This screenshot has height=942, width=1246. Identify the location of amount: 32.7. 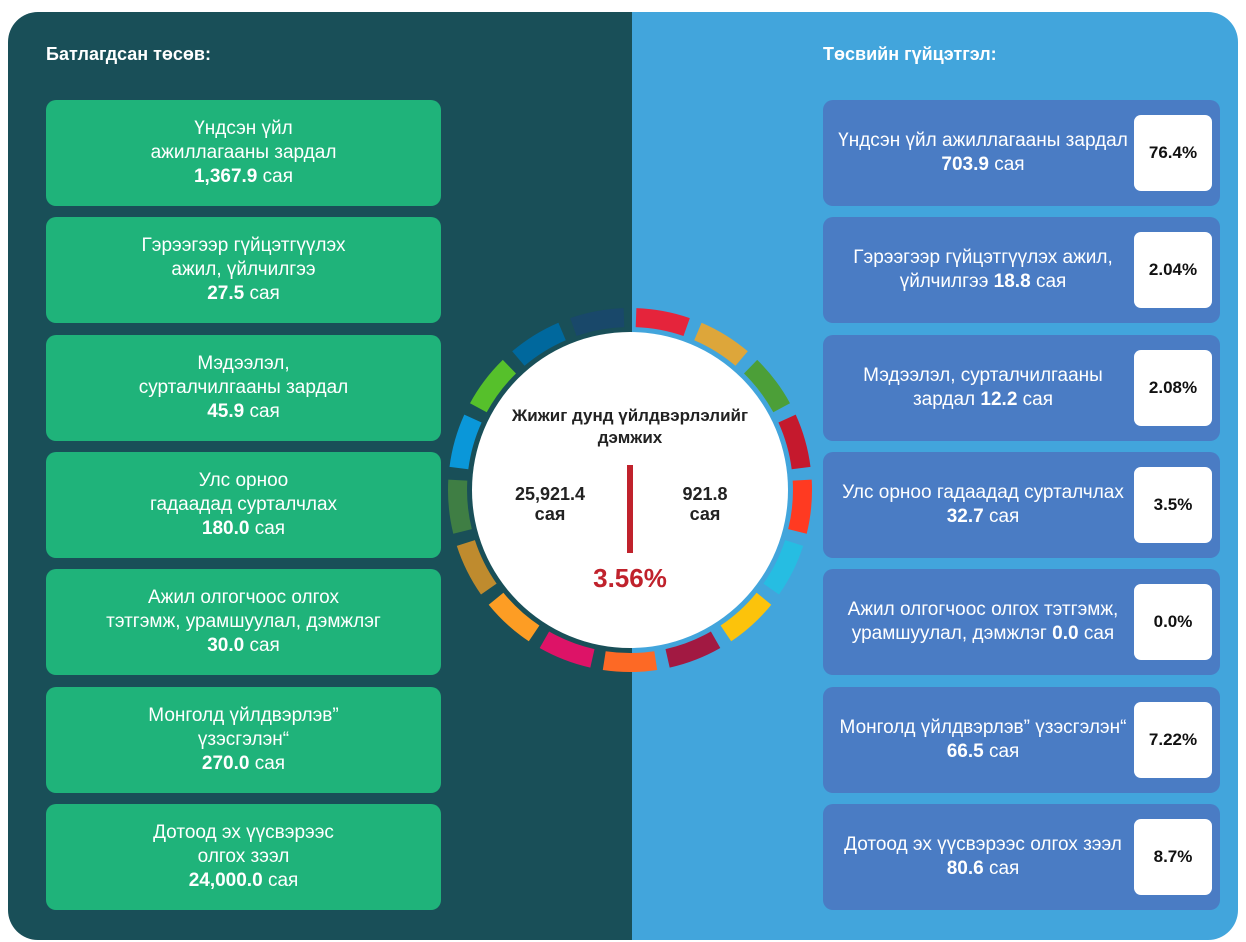
(965, 516).